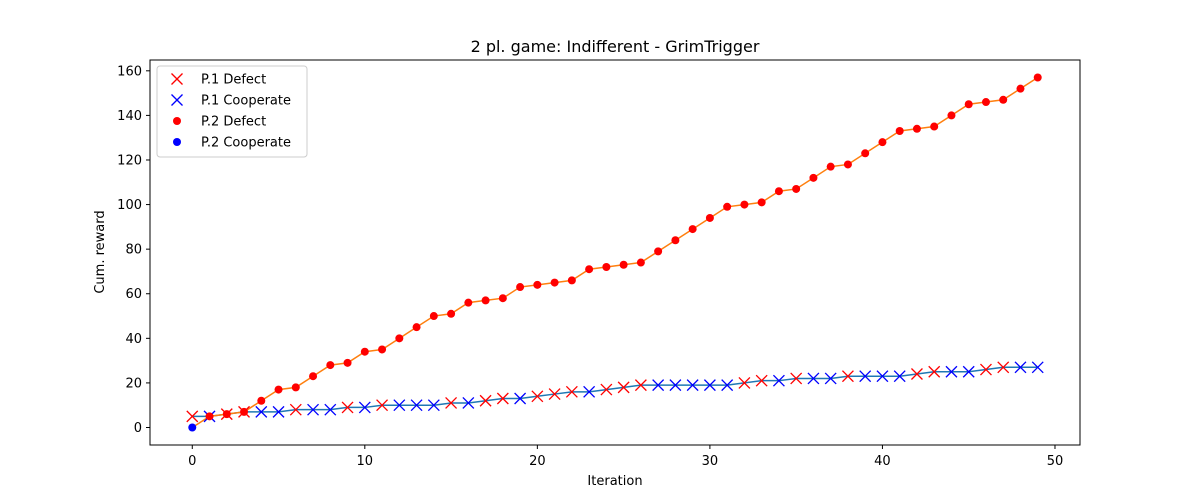  What do you see at coordinates (129, 160) in the screenshot?
I see `y-tick-label: 120` at bounding box center [129, 160].